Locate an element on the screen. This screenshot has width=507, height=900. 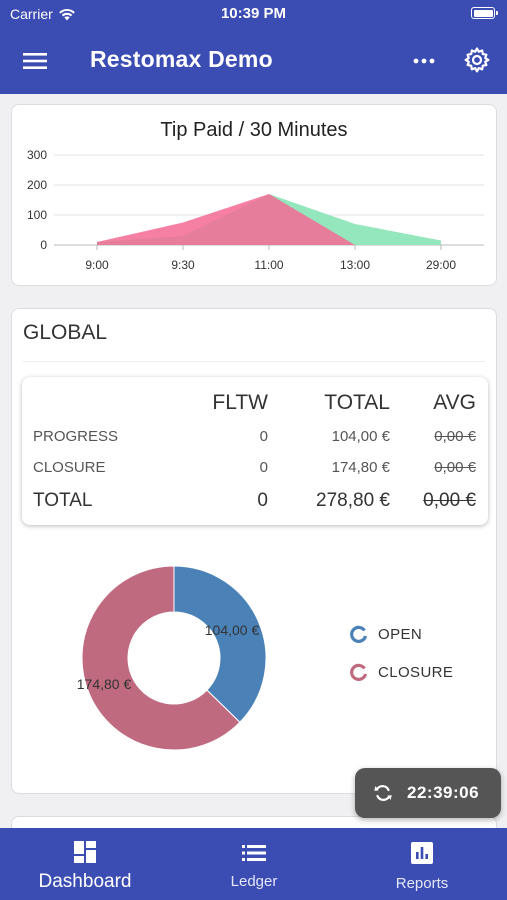
nav-label: Reports is located at coordinates (422, 883).